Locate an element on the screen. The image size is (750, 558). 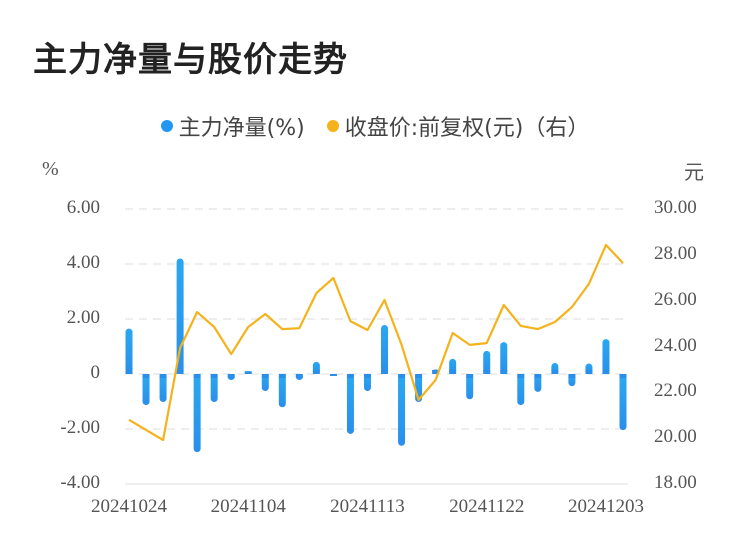
left-axis-tick: -4.00 is located at coordinates (80, 482).